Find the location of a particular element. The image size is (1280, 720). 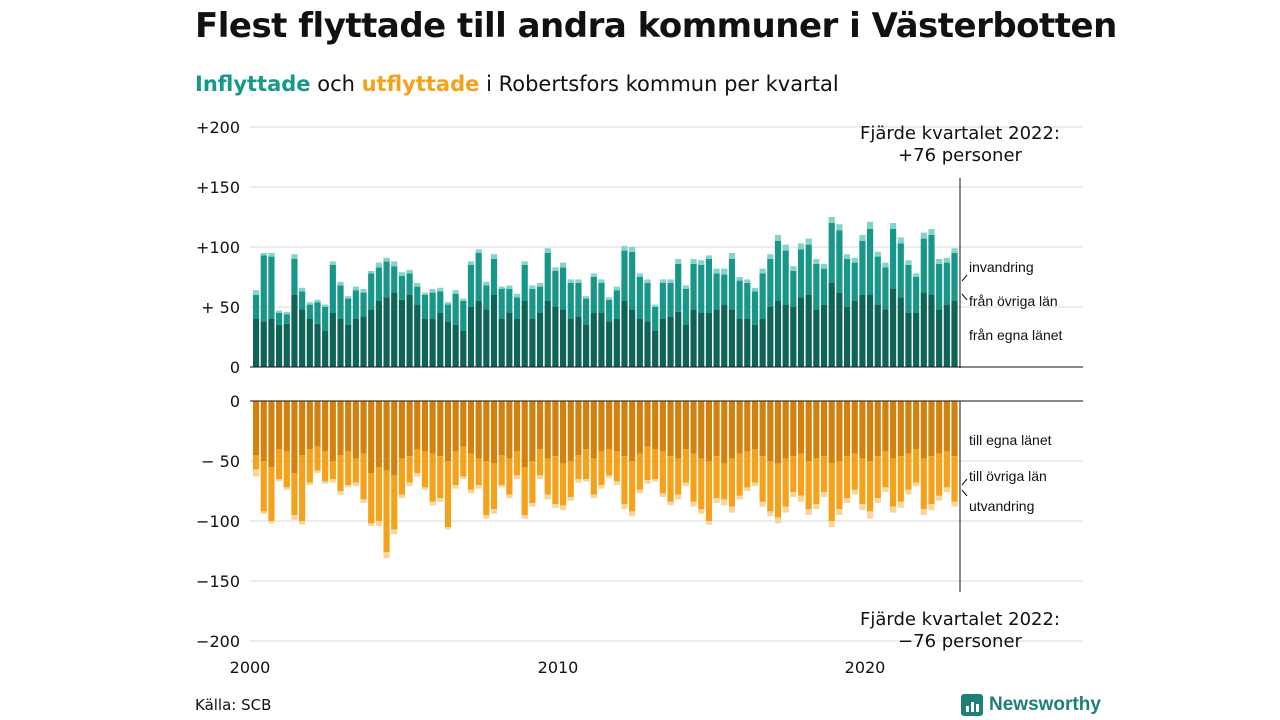

y-tick-label-bottom: −100 is located at coordinates (218, 521).